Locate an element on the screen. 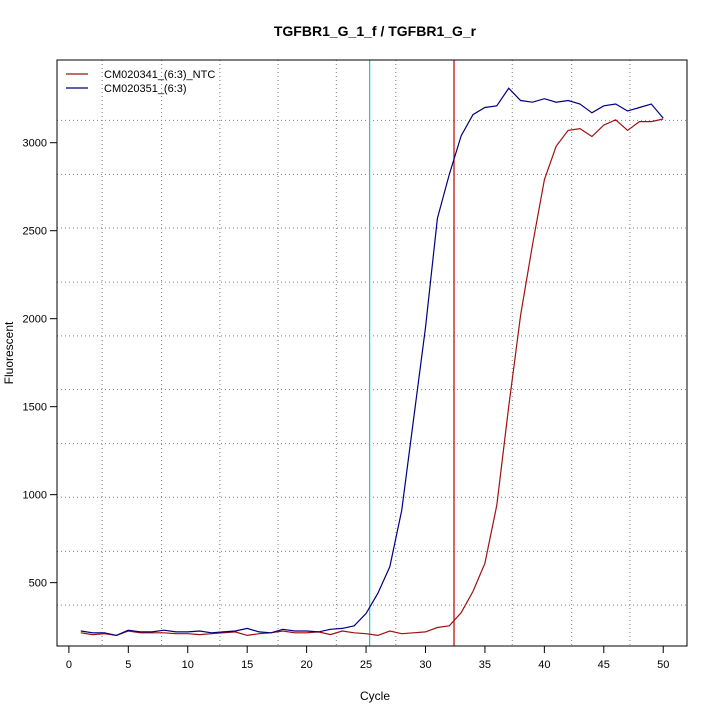 The image size is (720, 720). threshold-lines is located at coordinates (412, 353).